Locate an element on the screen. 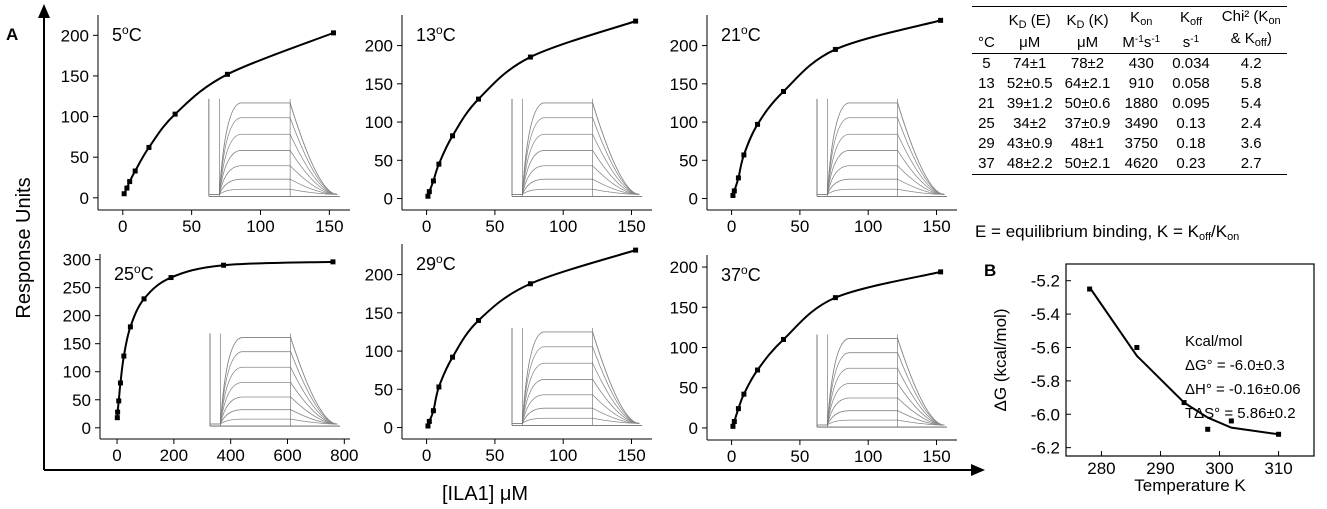  x-axis-title: [ILA1] μM is located at coordinates (485, 494).